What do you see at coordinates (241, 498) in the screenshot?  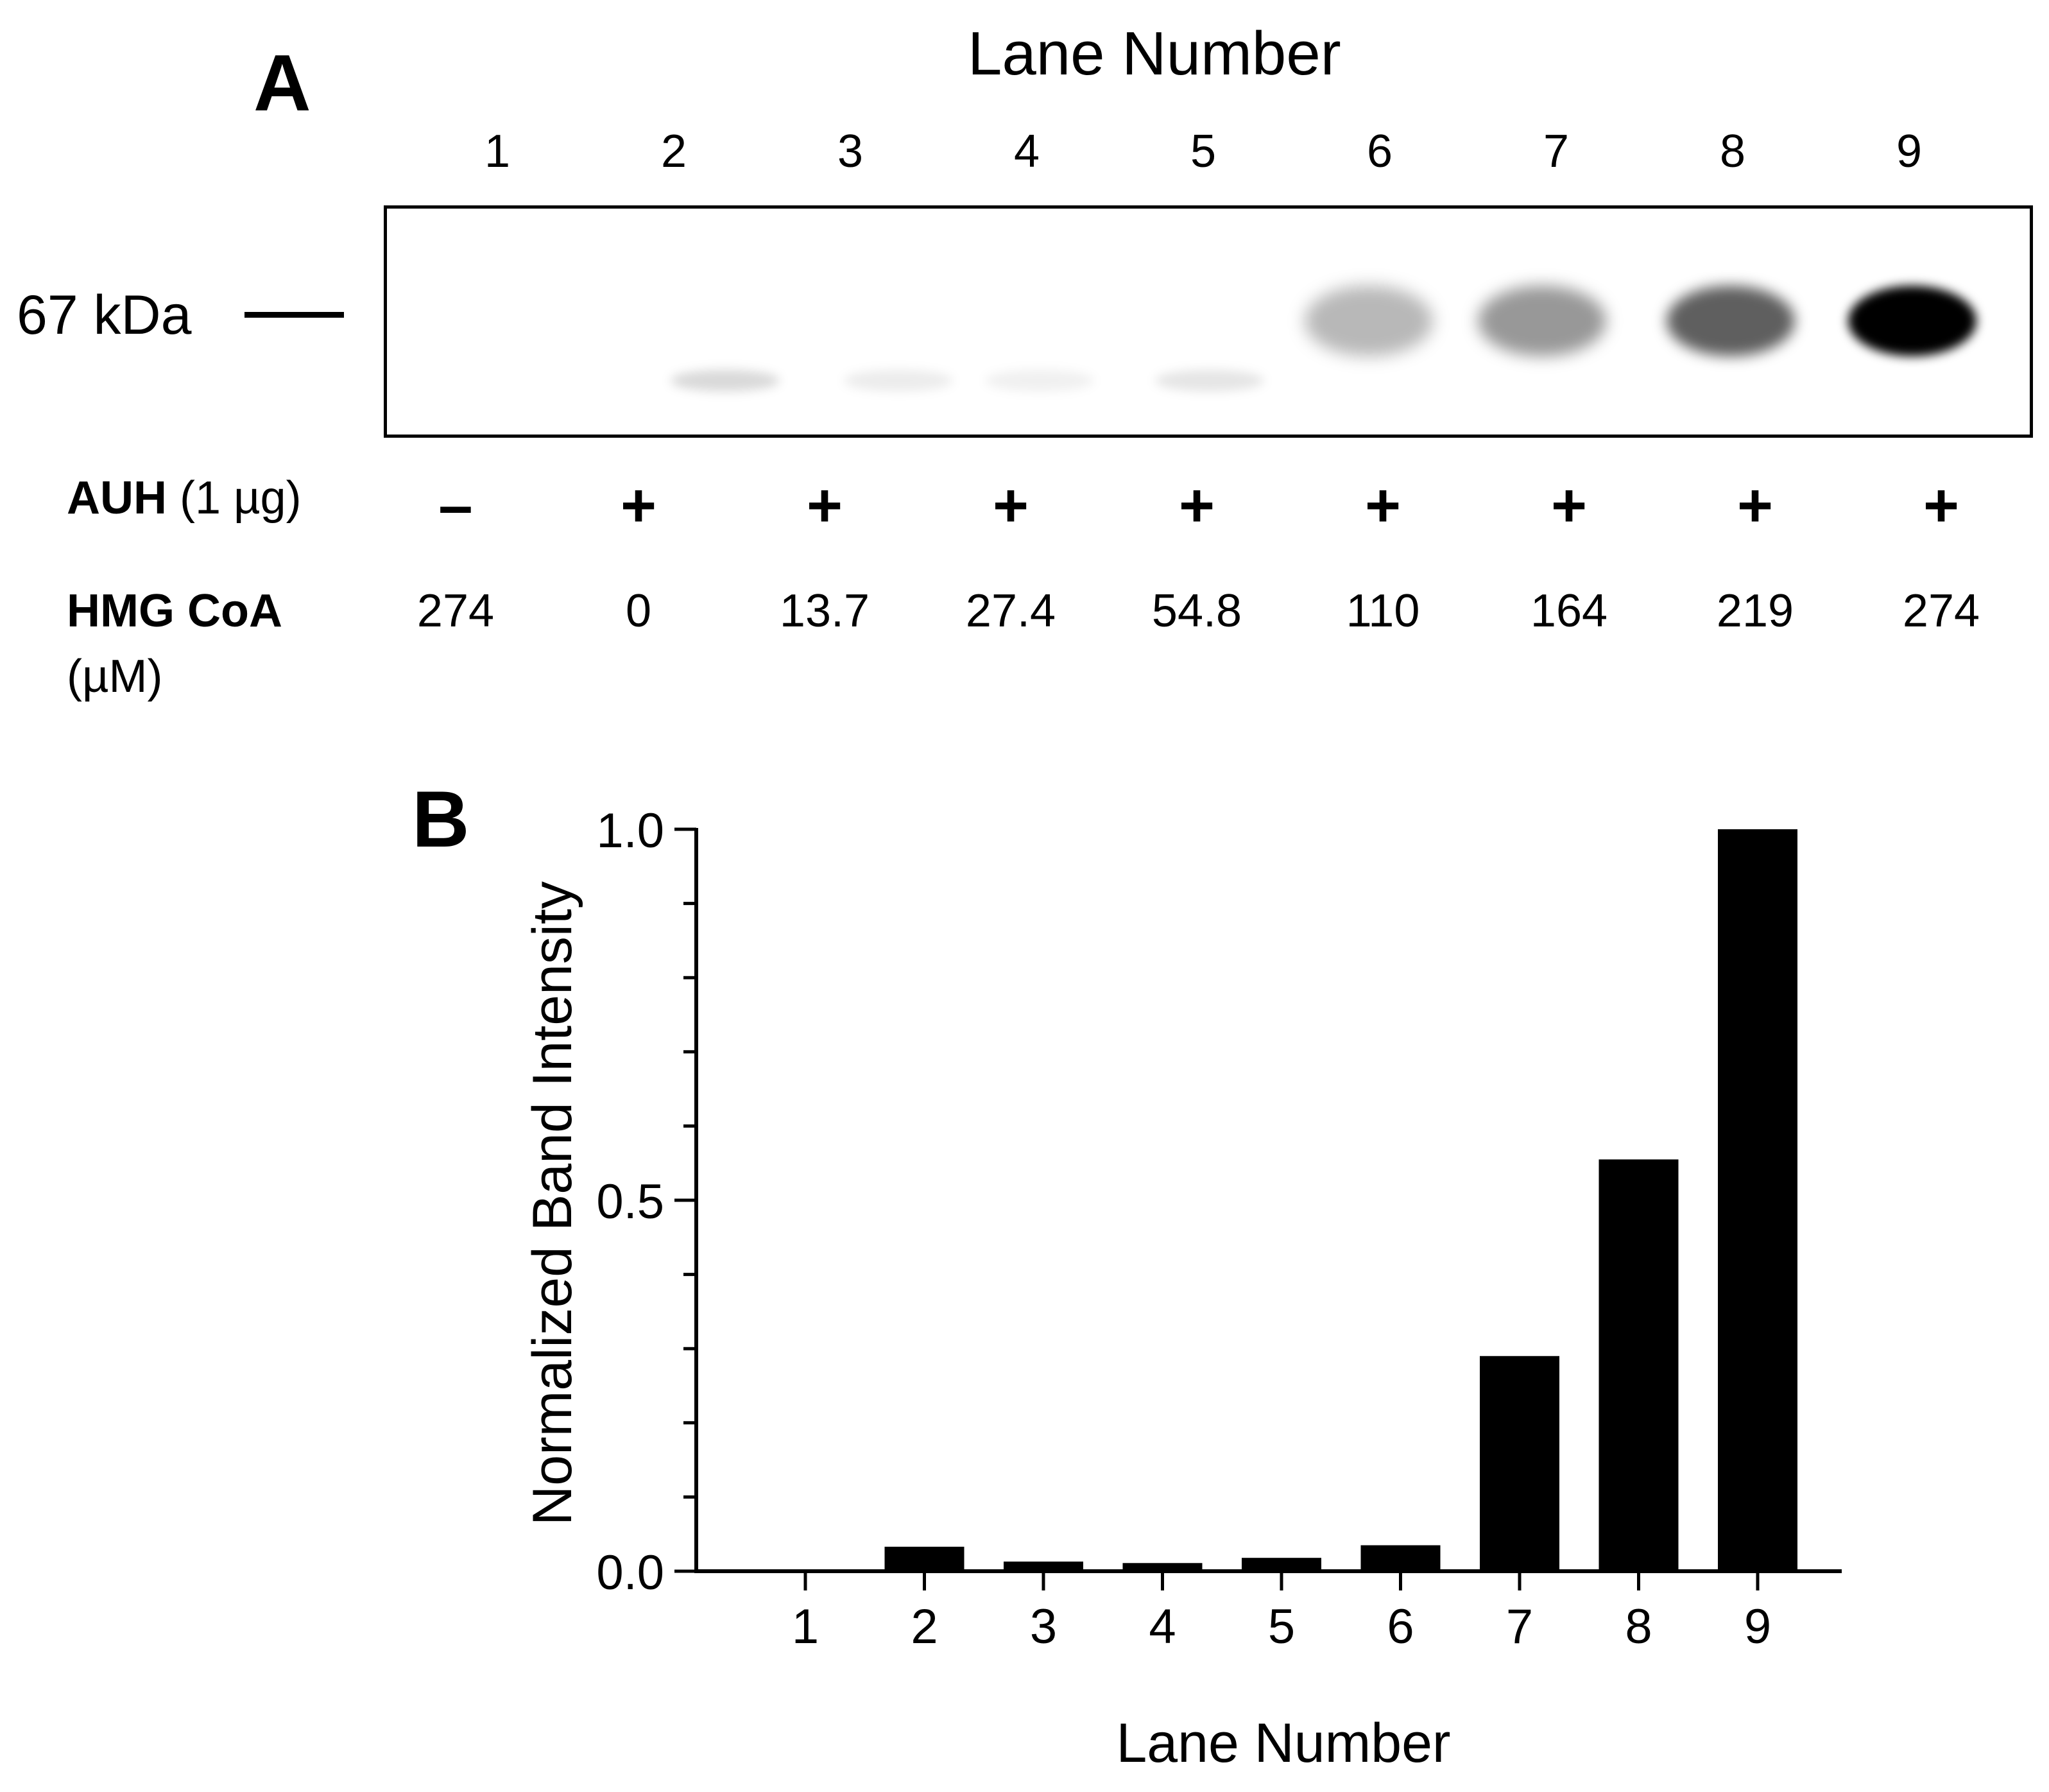 I see `auh-label-amount: (1 µg)` at bounding box center [241, 498].